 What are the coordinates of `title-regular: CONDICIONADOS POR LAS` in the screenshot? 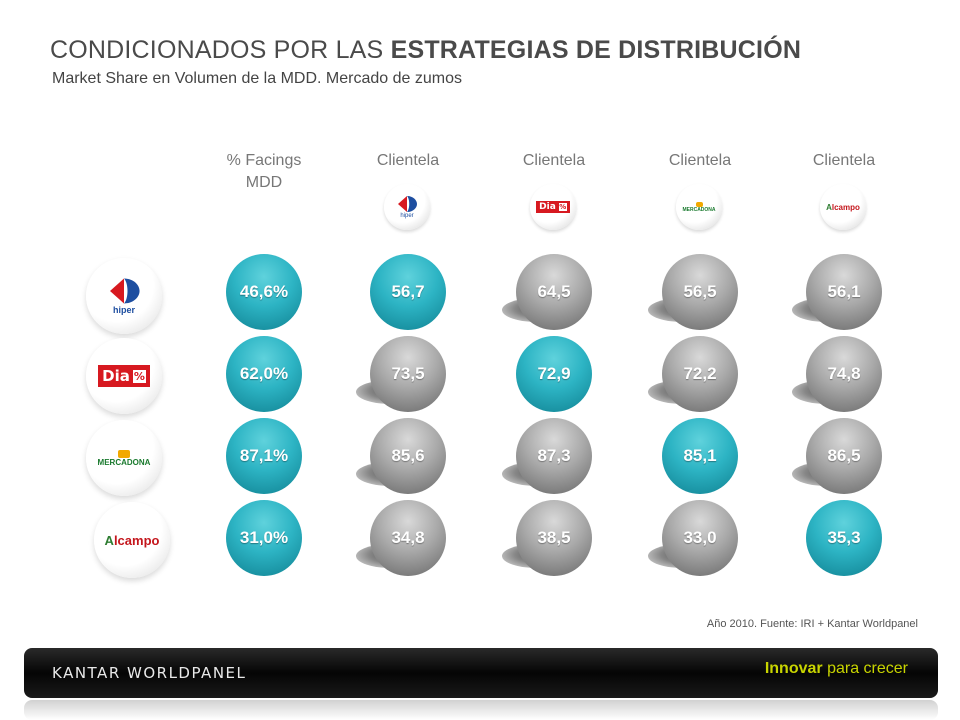 It's located at (220, 50).